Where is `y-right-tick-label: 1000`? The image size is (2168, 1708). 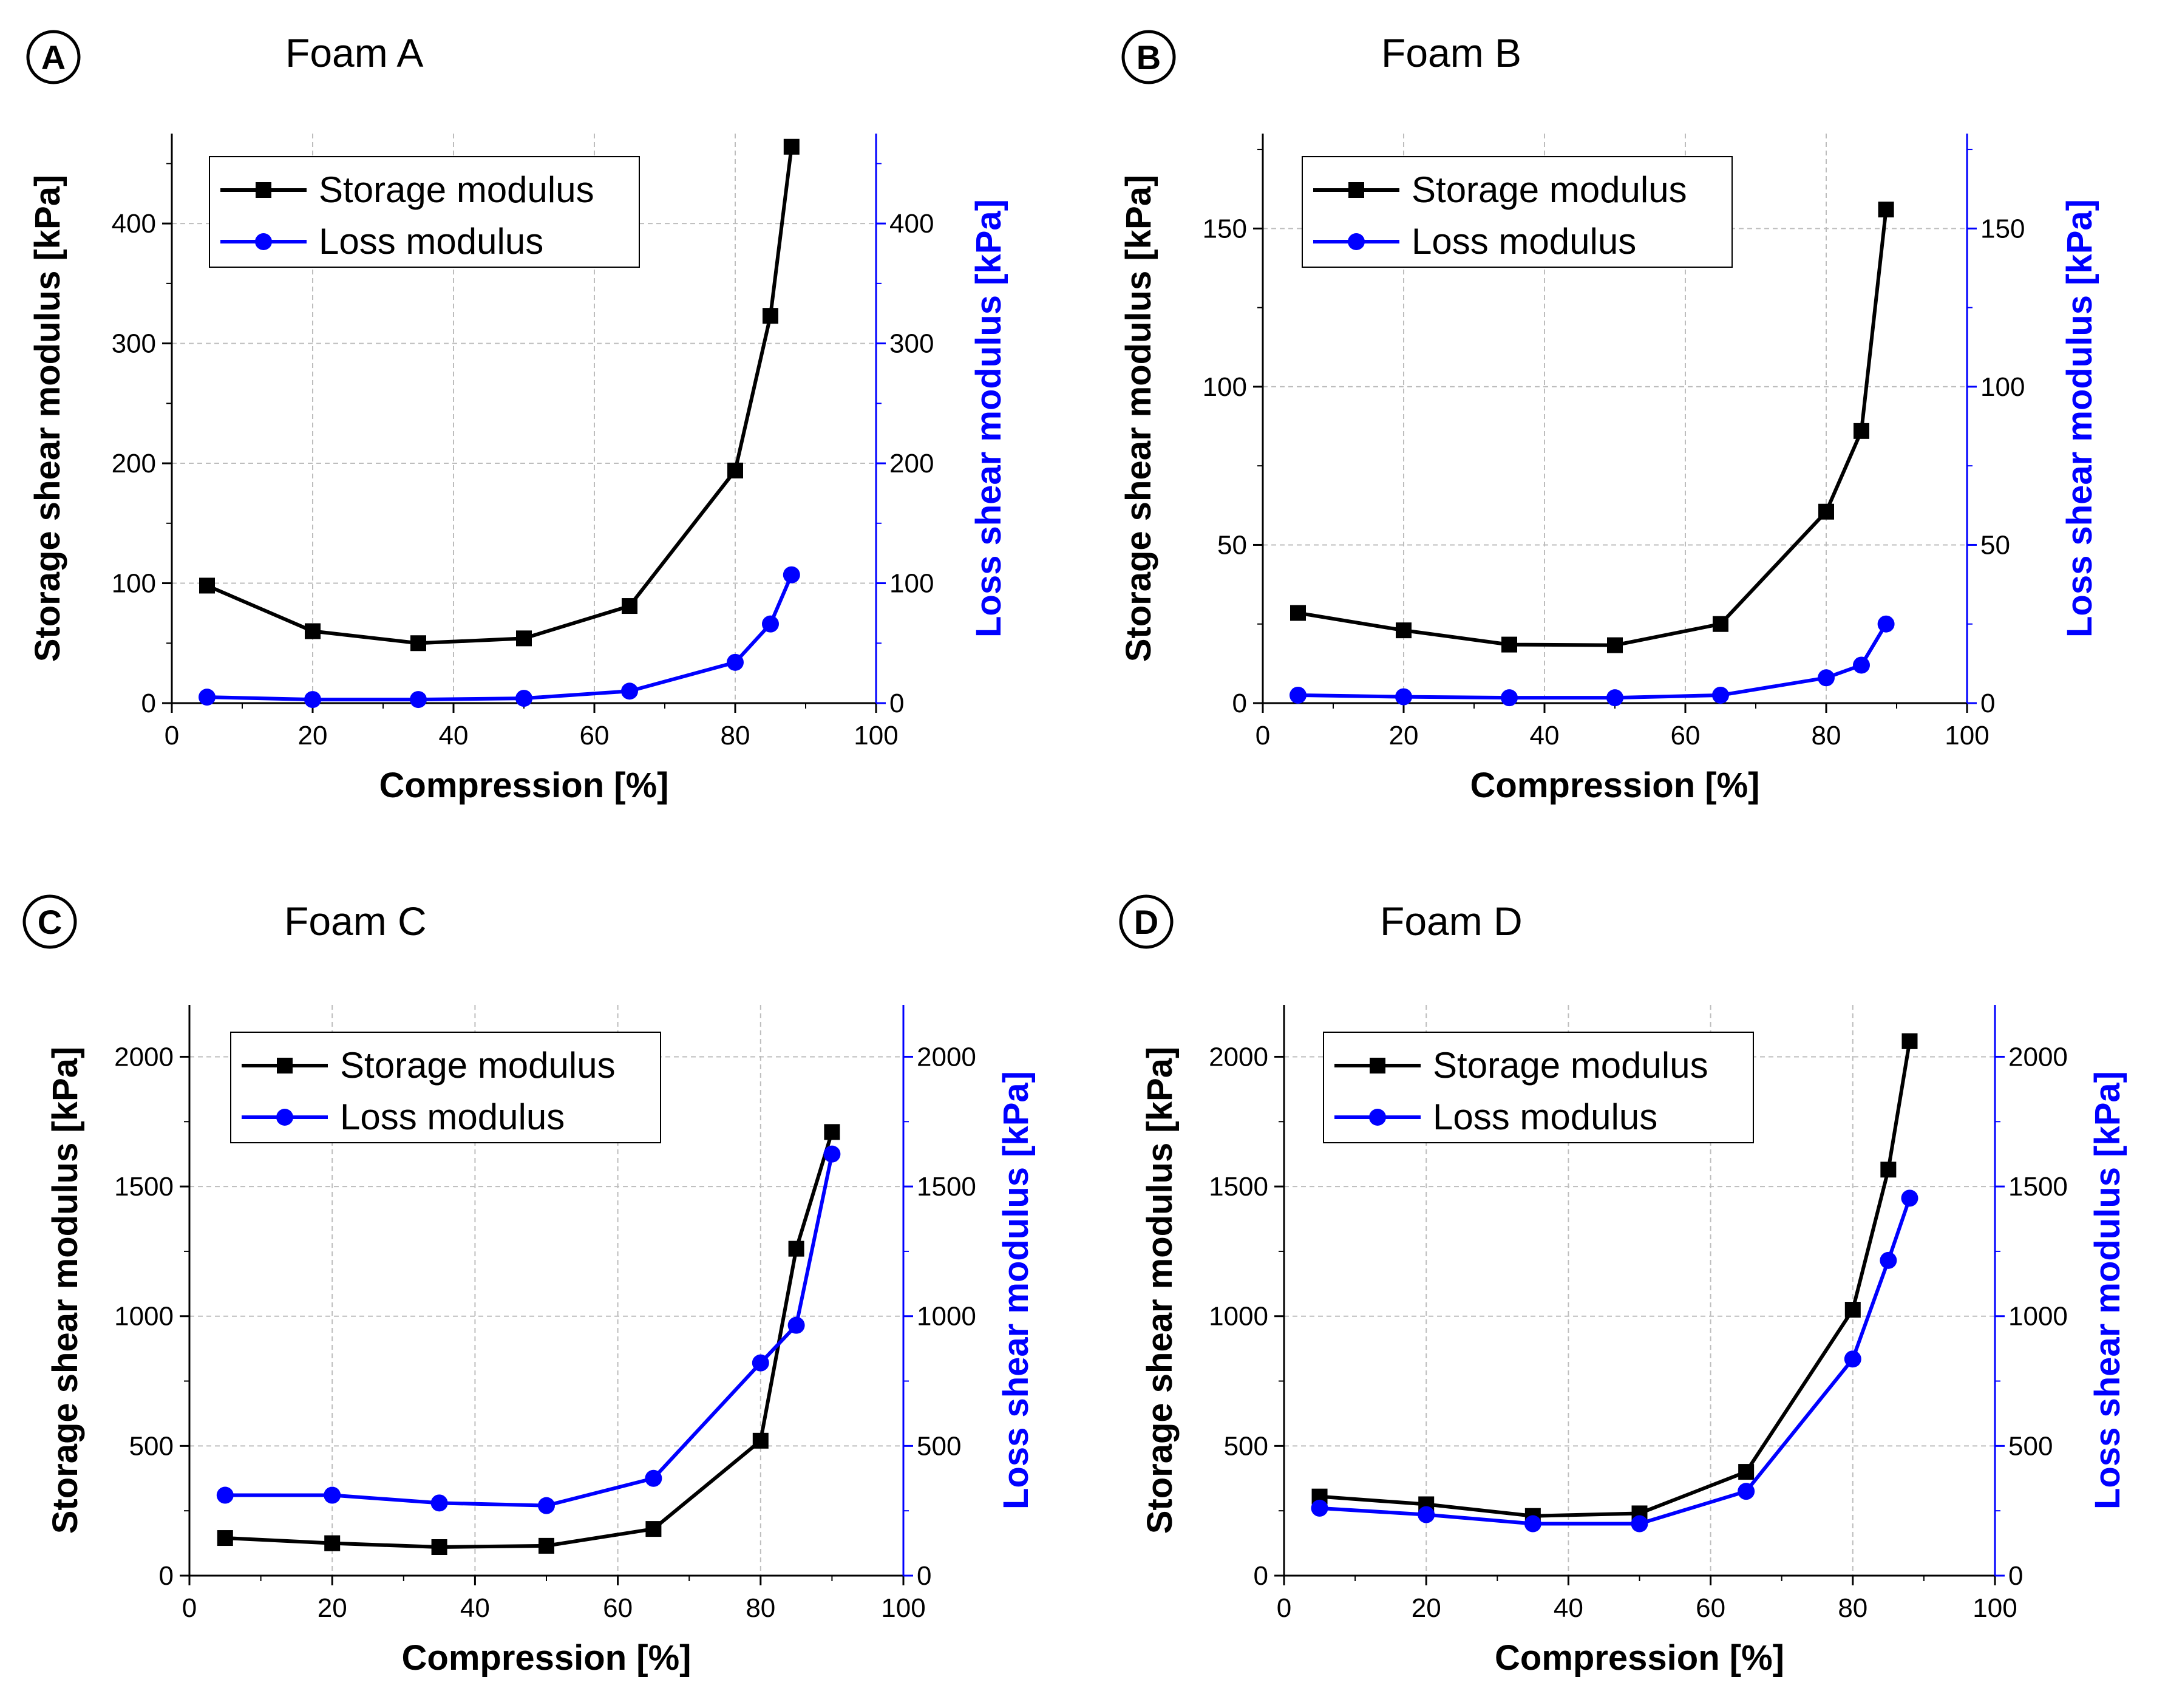 y-right-tick-label: 1000 is located at coordinates (946, 1317).